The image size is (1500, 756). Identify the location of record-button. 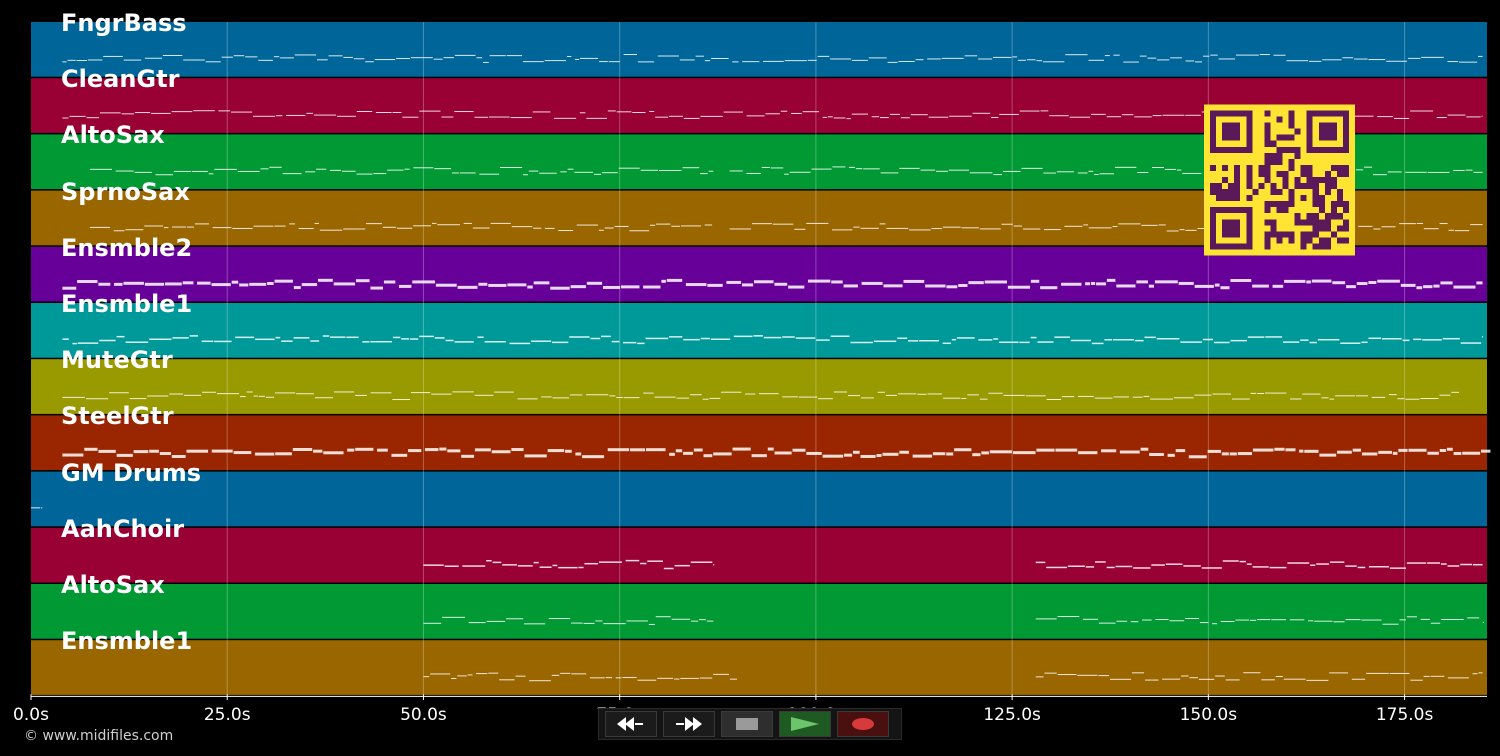
(863, 724).